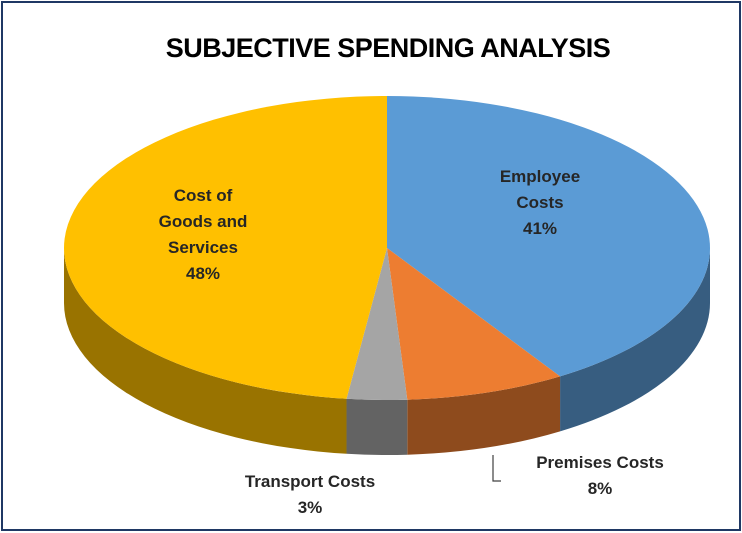 This screenshot has height=533, width=742. What do you see at coordinates (540, 228) in the screenshot?
I see `value-label: 41%` at bounding box center [540, 228].